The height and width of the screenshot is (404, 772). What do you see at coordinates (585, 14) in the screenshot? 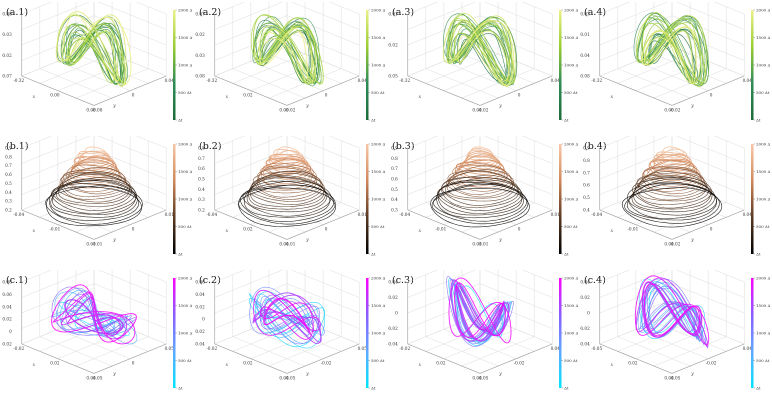
I see `z-tick-label: 0.03` at bounding box center [585, 14].